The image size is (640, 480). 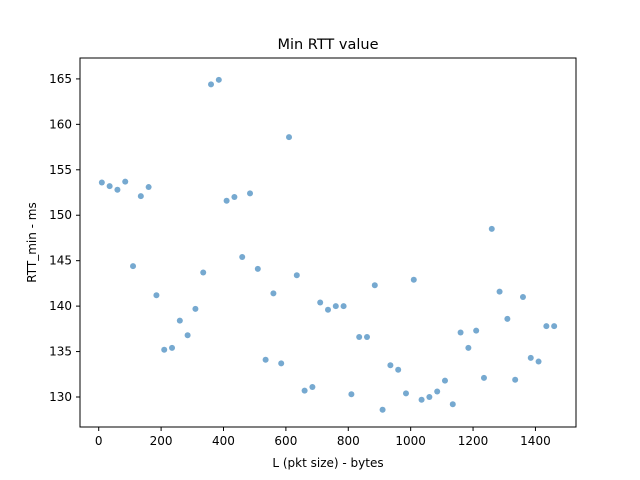 What do you see at coordinates (327, 463) in the screenshot?
I see `x-axis-label: L (pkt size) - bytes` at bounding box center [327, 463].